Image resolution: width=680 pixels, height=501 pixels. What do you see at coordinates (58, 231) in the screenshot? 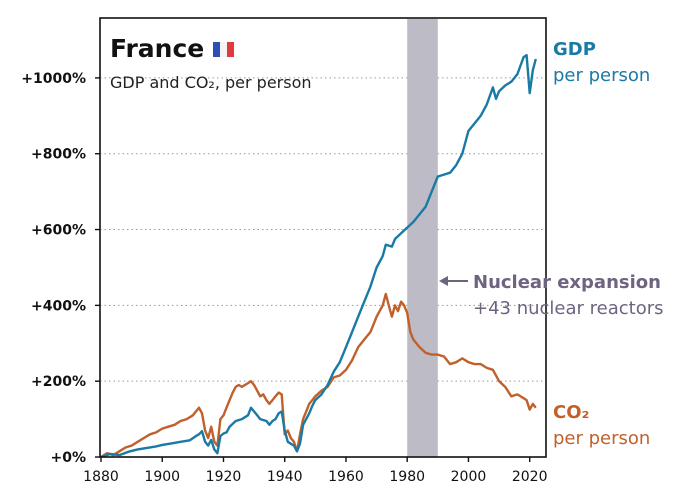
I see `y-tick-label: +600%` at bounding box center [58, 231].